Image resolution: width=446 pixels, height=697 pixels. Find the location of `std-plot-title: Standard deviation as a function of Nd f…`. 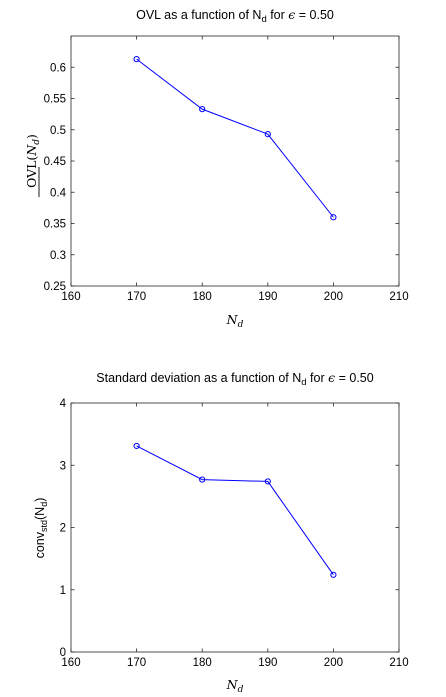

std-plot-title: Standard deviation as a function of Nd f… is located at coordinates (234, 379).